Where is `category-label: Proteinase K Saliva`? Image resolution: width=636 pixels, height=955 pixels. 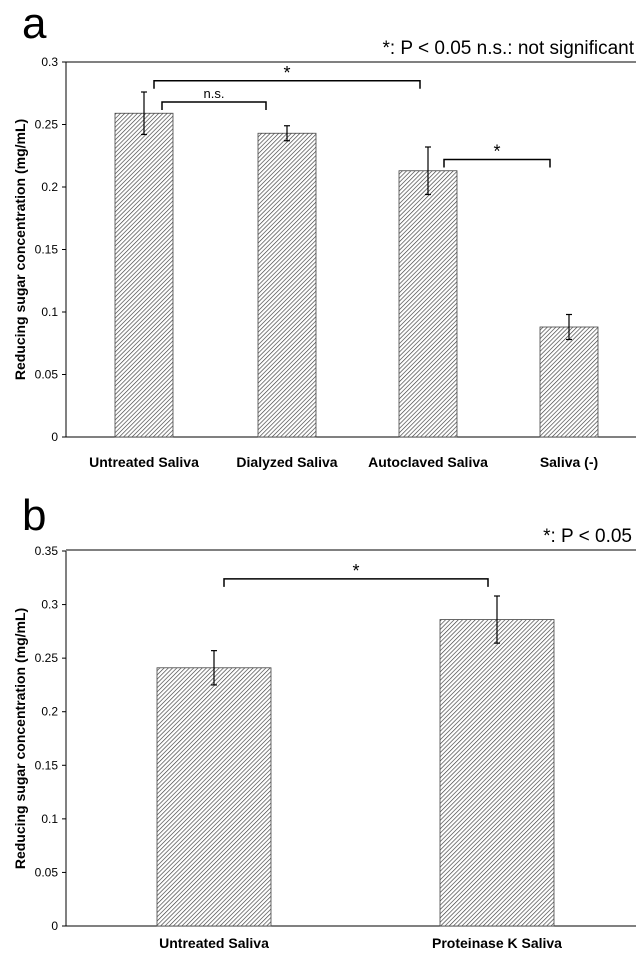
category-label: Proteinase K Saliva is located at coordinates (497, 943).